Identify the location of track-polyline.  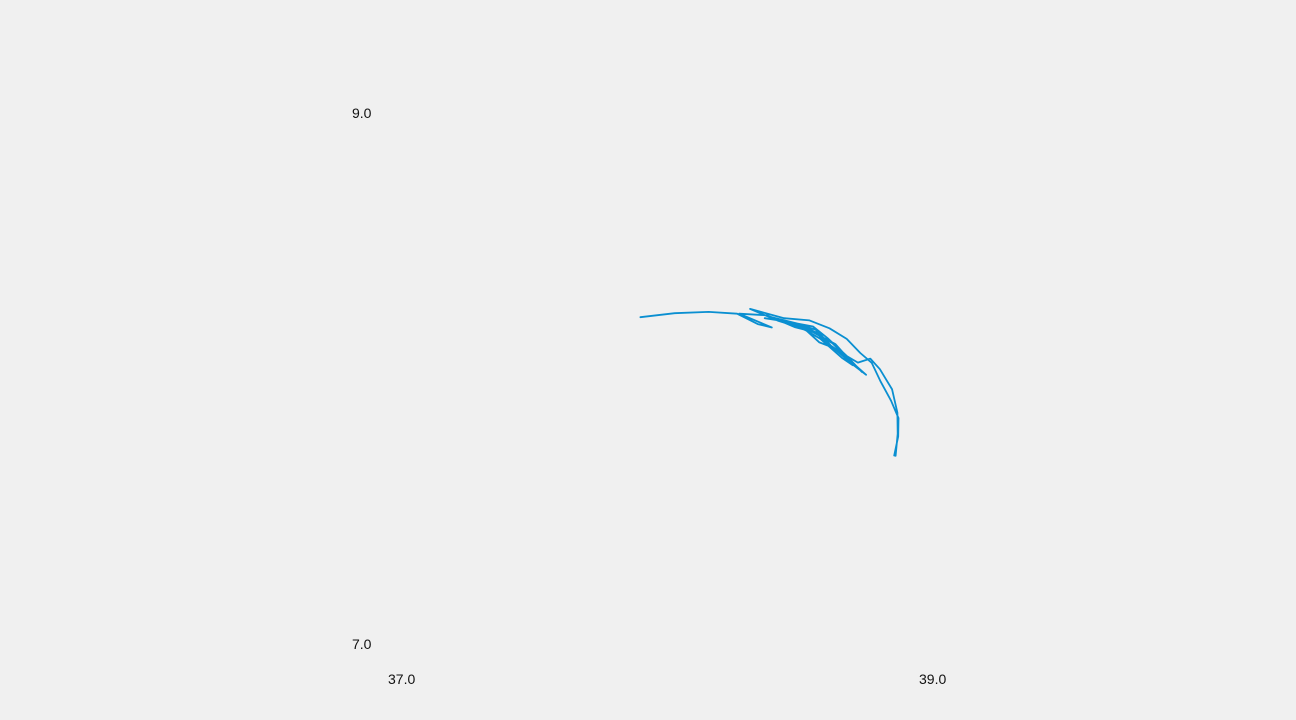
(769, 382).